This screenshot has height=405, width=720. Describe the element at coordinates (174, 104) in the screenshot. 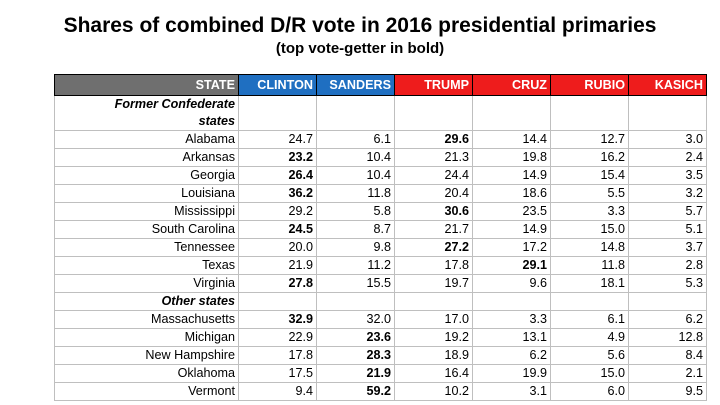

I see `section-label-line: Former Confederate` at that location.